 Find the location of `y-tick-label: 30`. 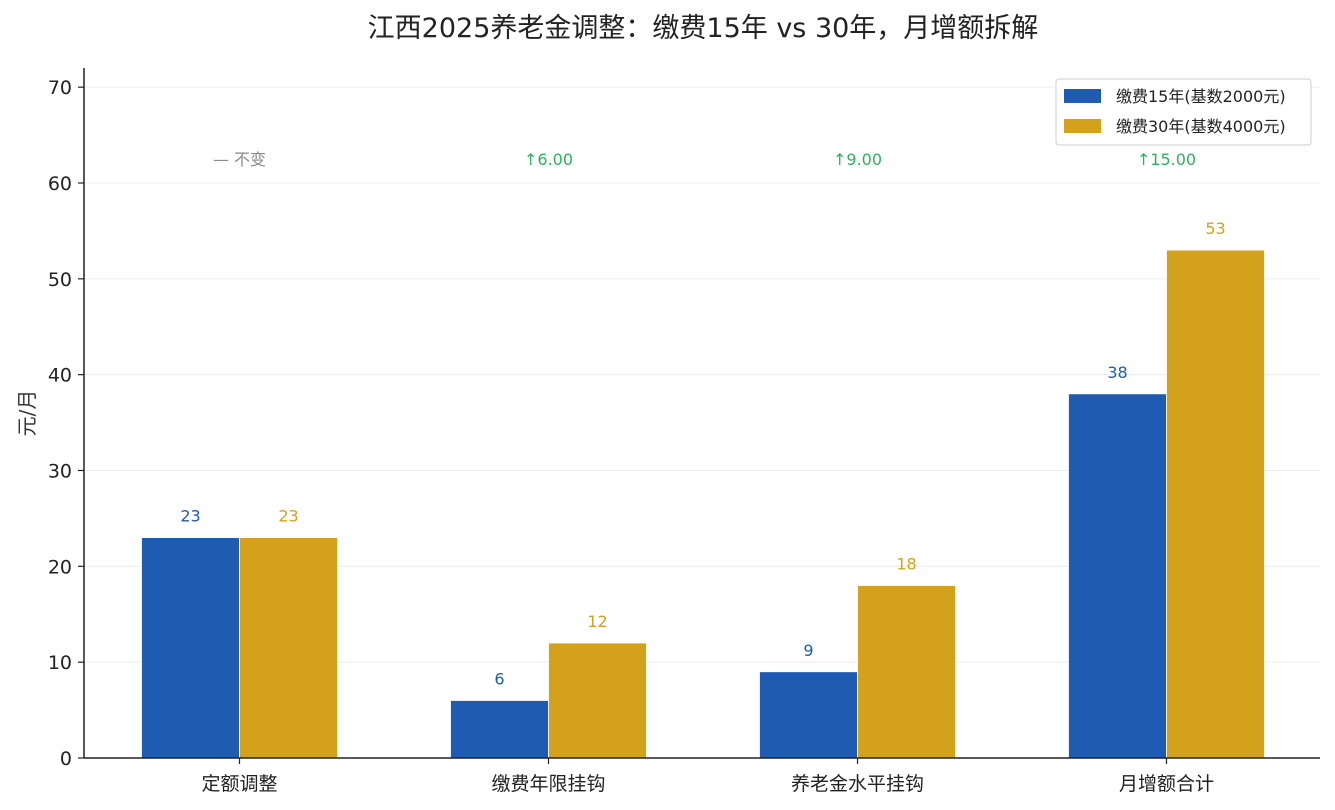

y-tick-label: 30 is located at coordinates (60, 472).